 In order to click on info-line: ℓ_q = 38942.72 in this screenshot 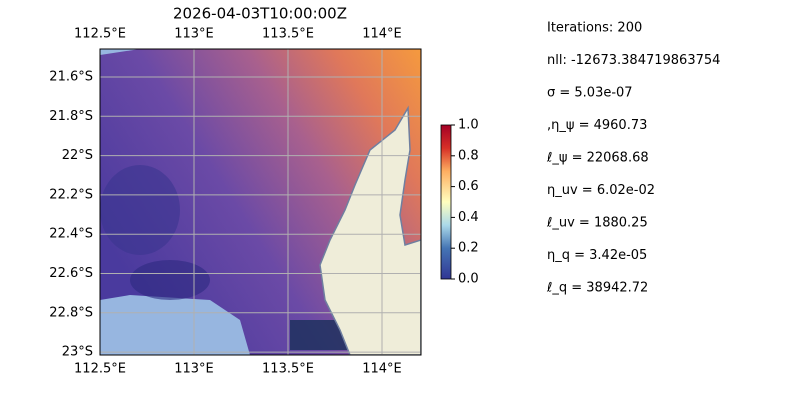, I will do `click(597, 288)`.